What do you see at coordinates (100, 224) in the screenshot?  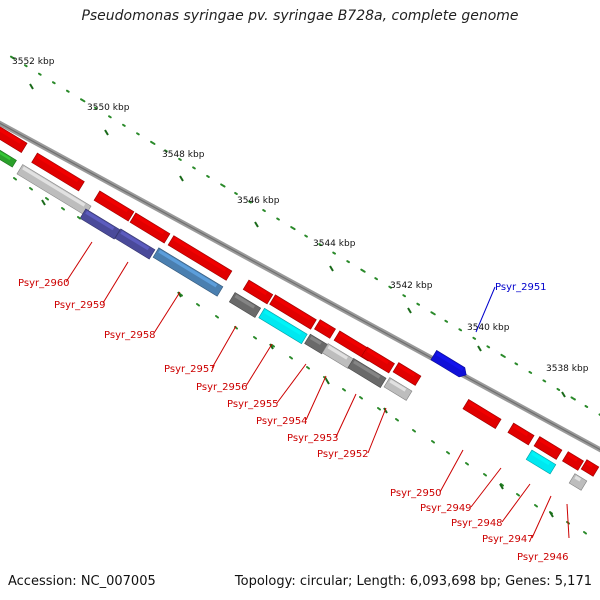 I see `gene-indigo` at bounding box center [100, 224].